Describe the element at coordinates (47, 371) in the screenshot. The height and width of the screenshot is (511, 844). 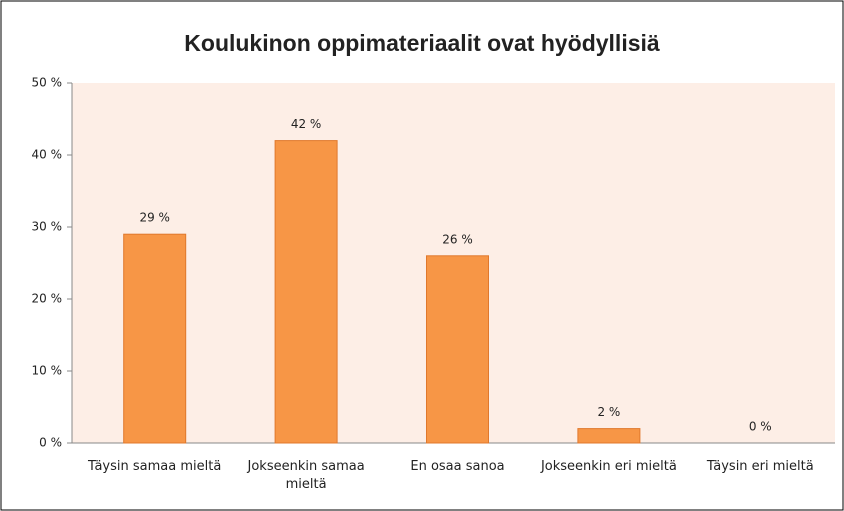
I see `y-tick-label: 10 %` at that location.